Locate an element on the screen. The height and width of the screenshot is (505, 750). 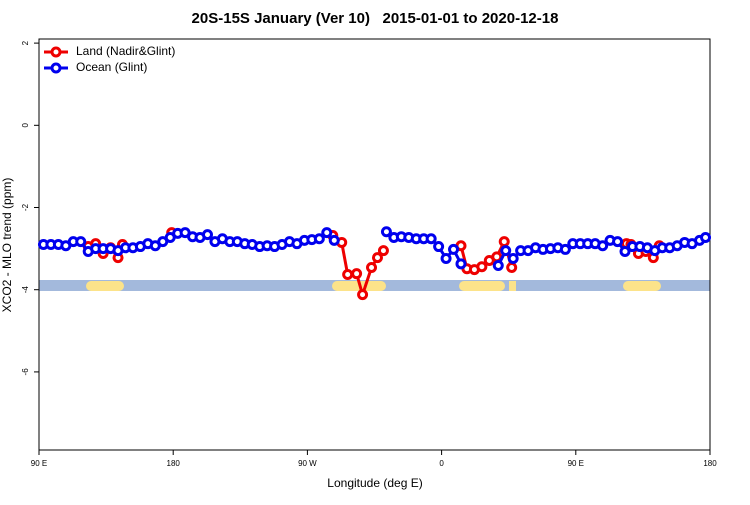
y-tick-label: 2 is located at coordinates (25, 42).